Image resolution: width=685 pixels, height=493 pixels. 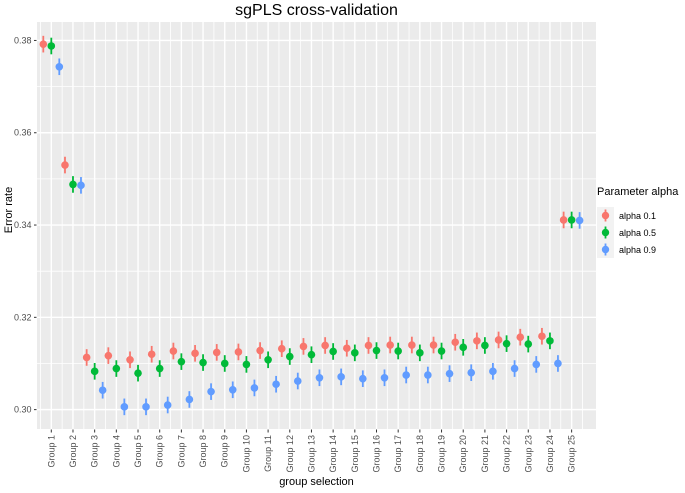 I want to click on x-tick-label: Group 13, so click(x=311, y=454).